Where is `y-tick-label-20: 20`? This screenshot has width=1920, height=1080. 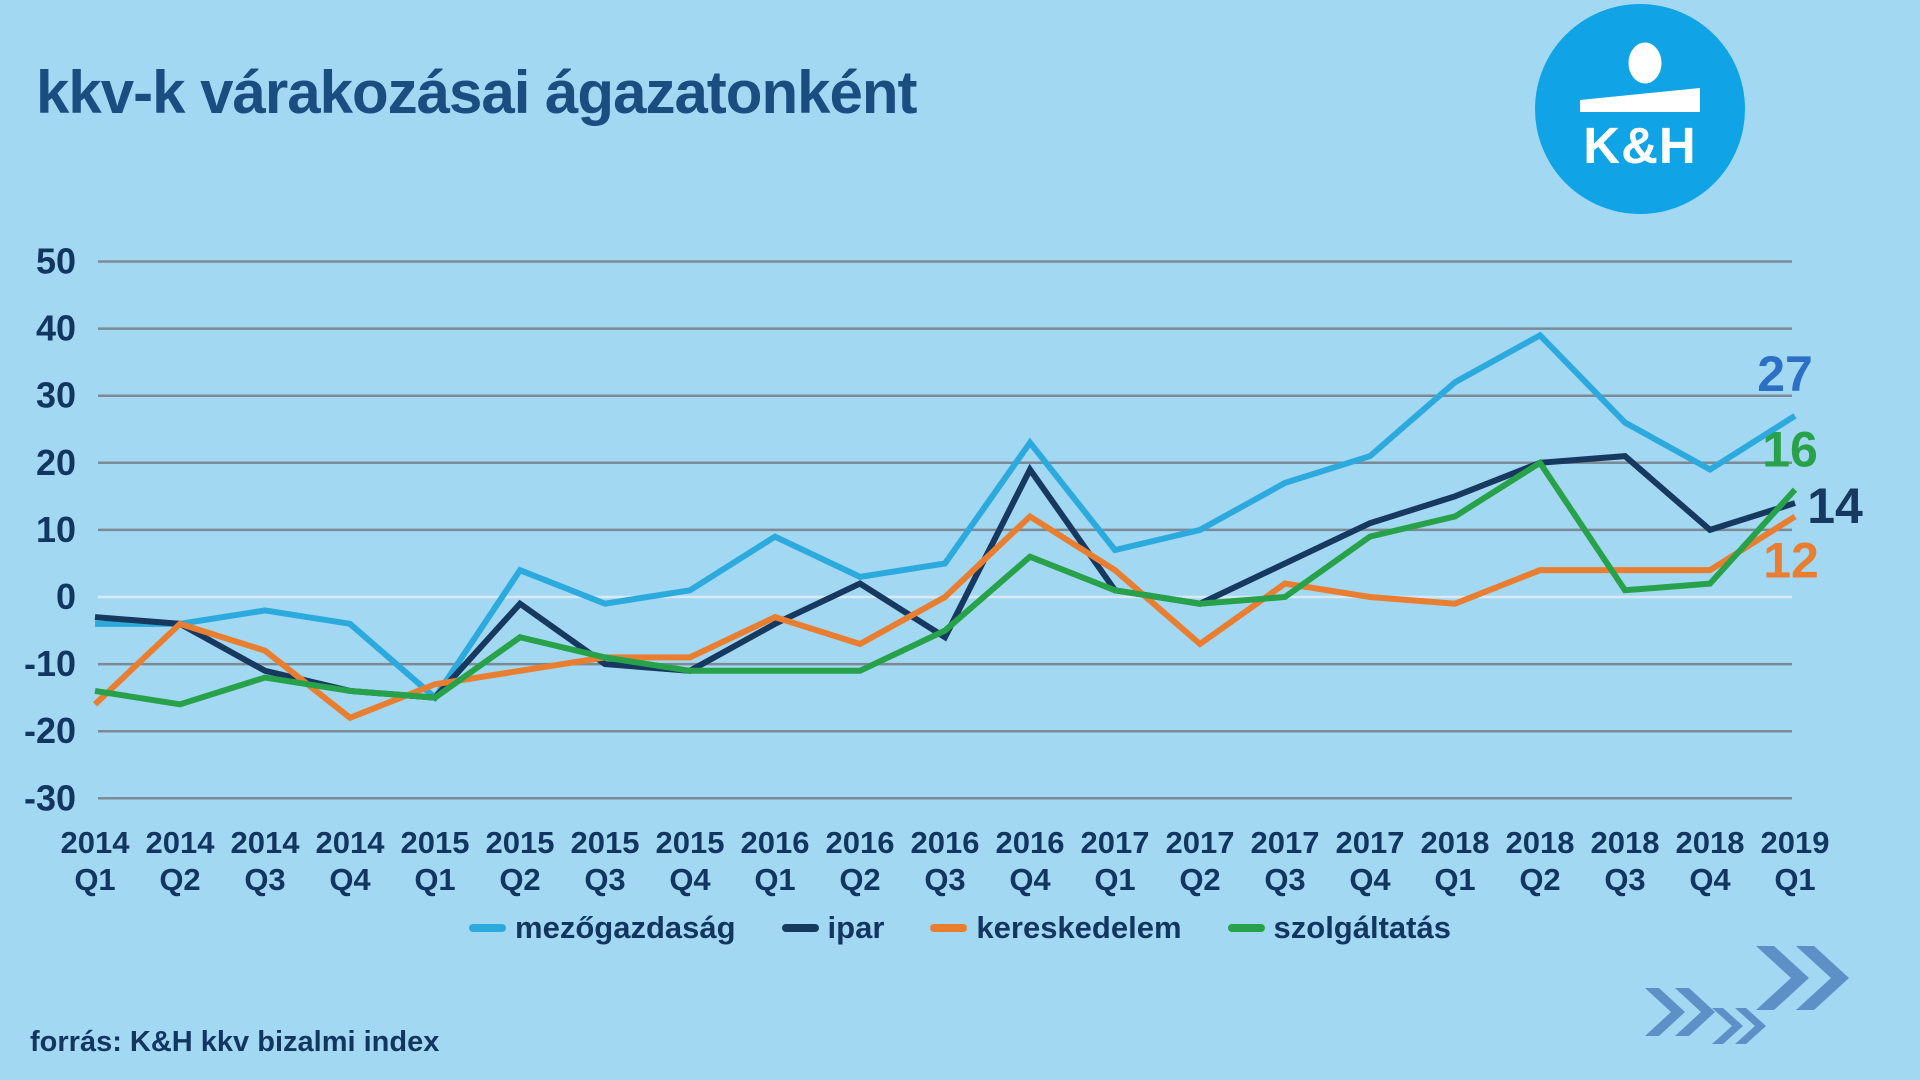 y-tick-label-20: 20 is located at coordinates (56, 462).